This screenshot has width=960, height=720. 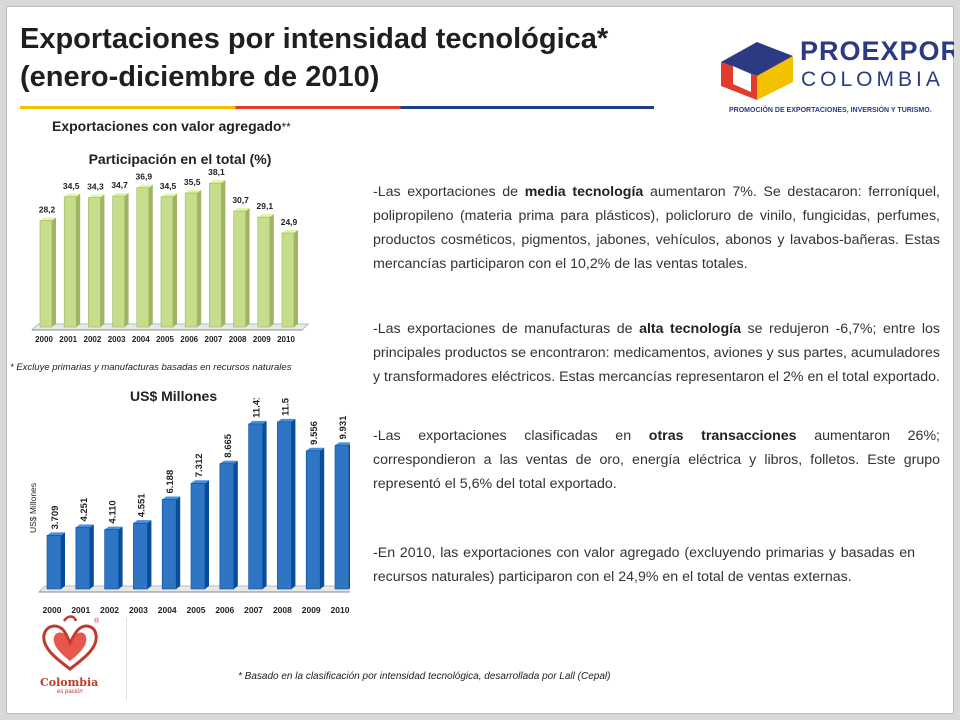 I want to click on logo-window, so click(x=742, y=79).